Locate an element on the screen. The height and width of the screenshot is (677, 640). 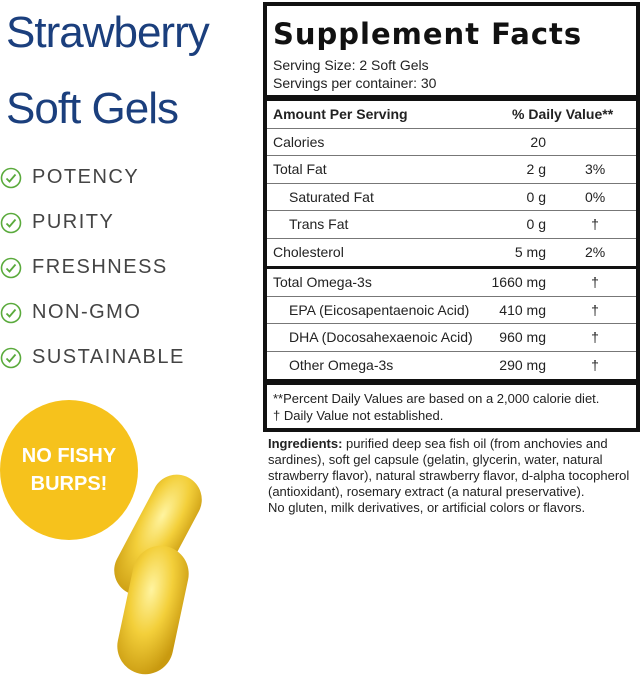
facts-row: Other Omega-3s 290 mg † is located at coordinates (444, 364).